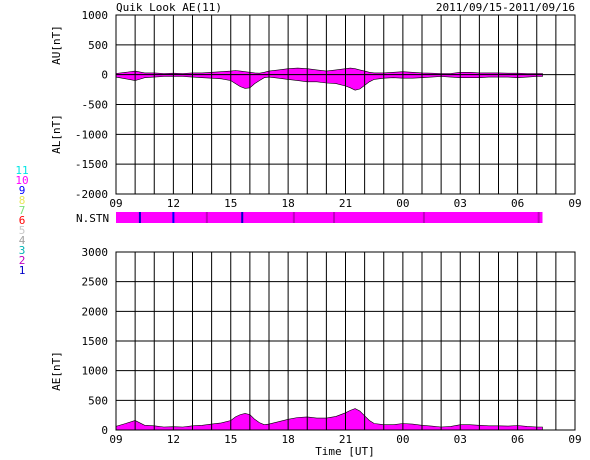 Image resolution: width=590 pixels, height=460 pixels. What do you see at coordinates (517, 439) in the screenshot?
I see `ae-x-tick-label: 06` at bounding box center [517, 439].